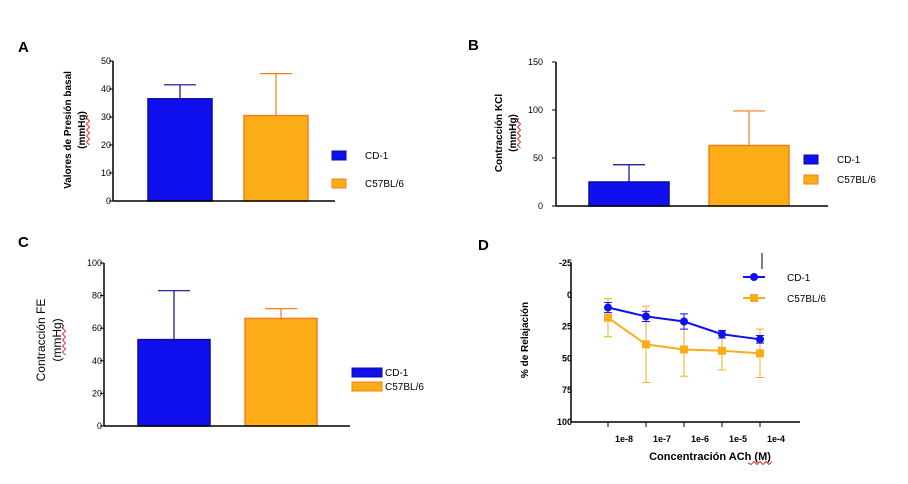  I want to click on panel-label: B, so click(473, 45).